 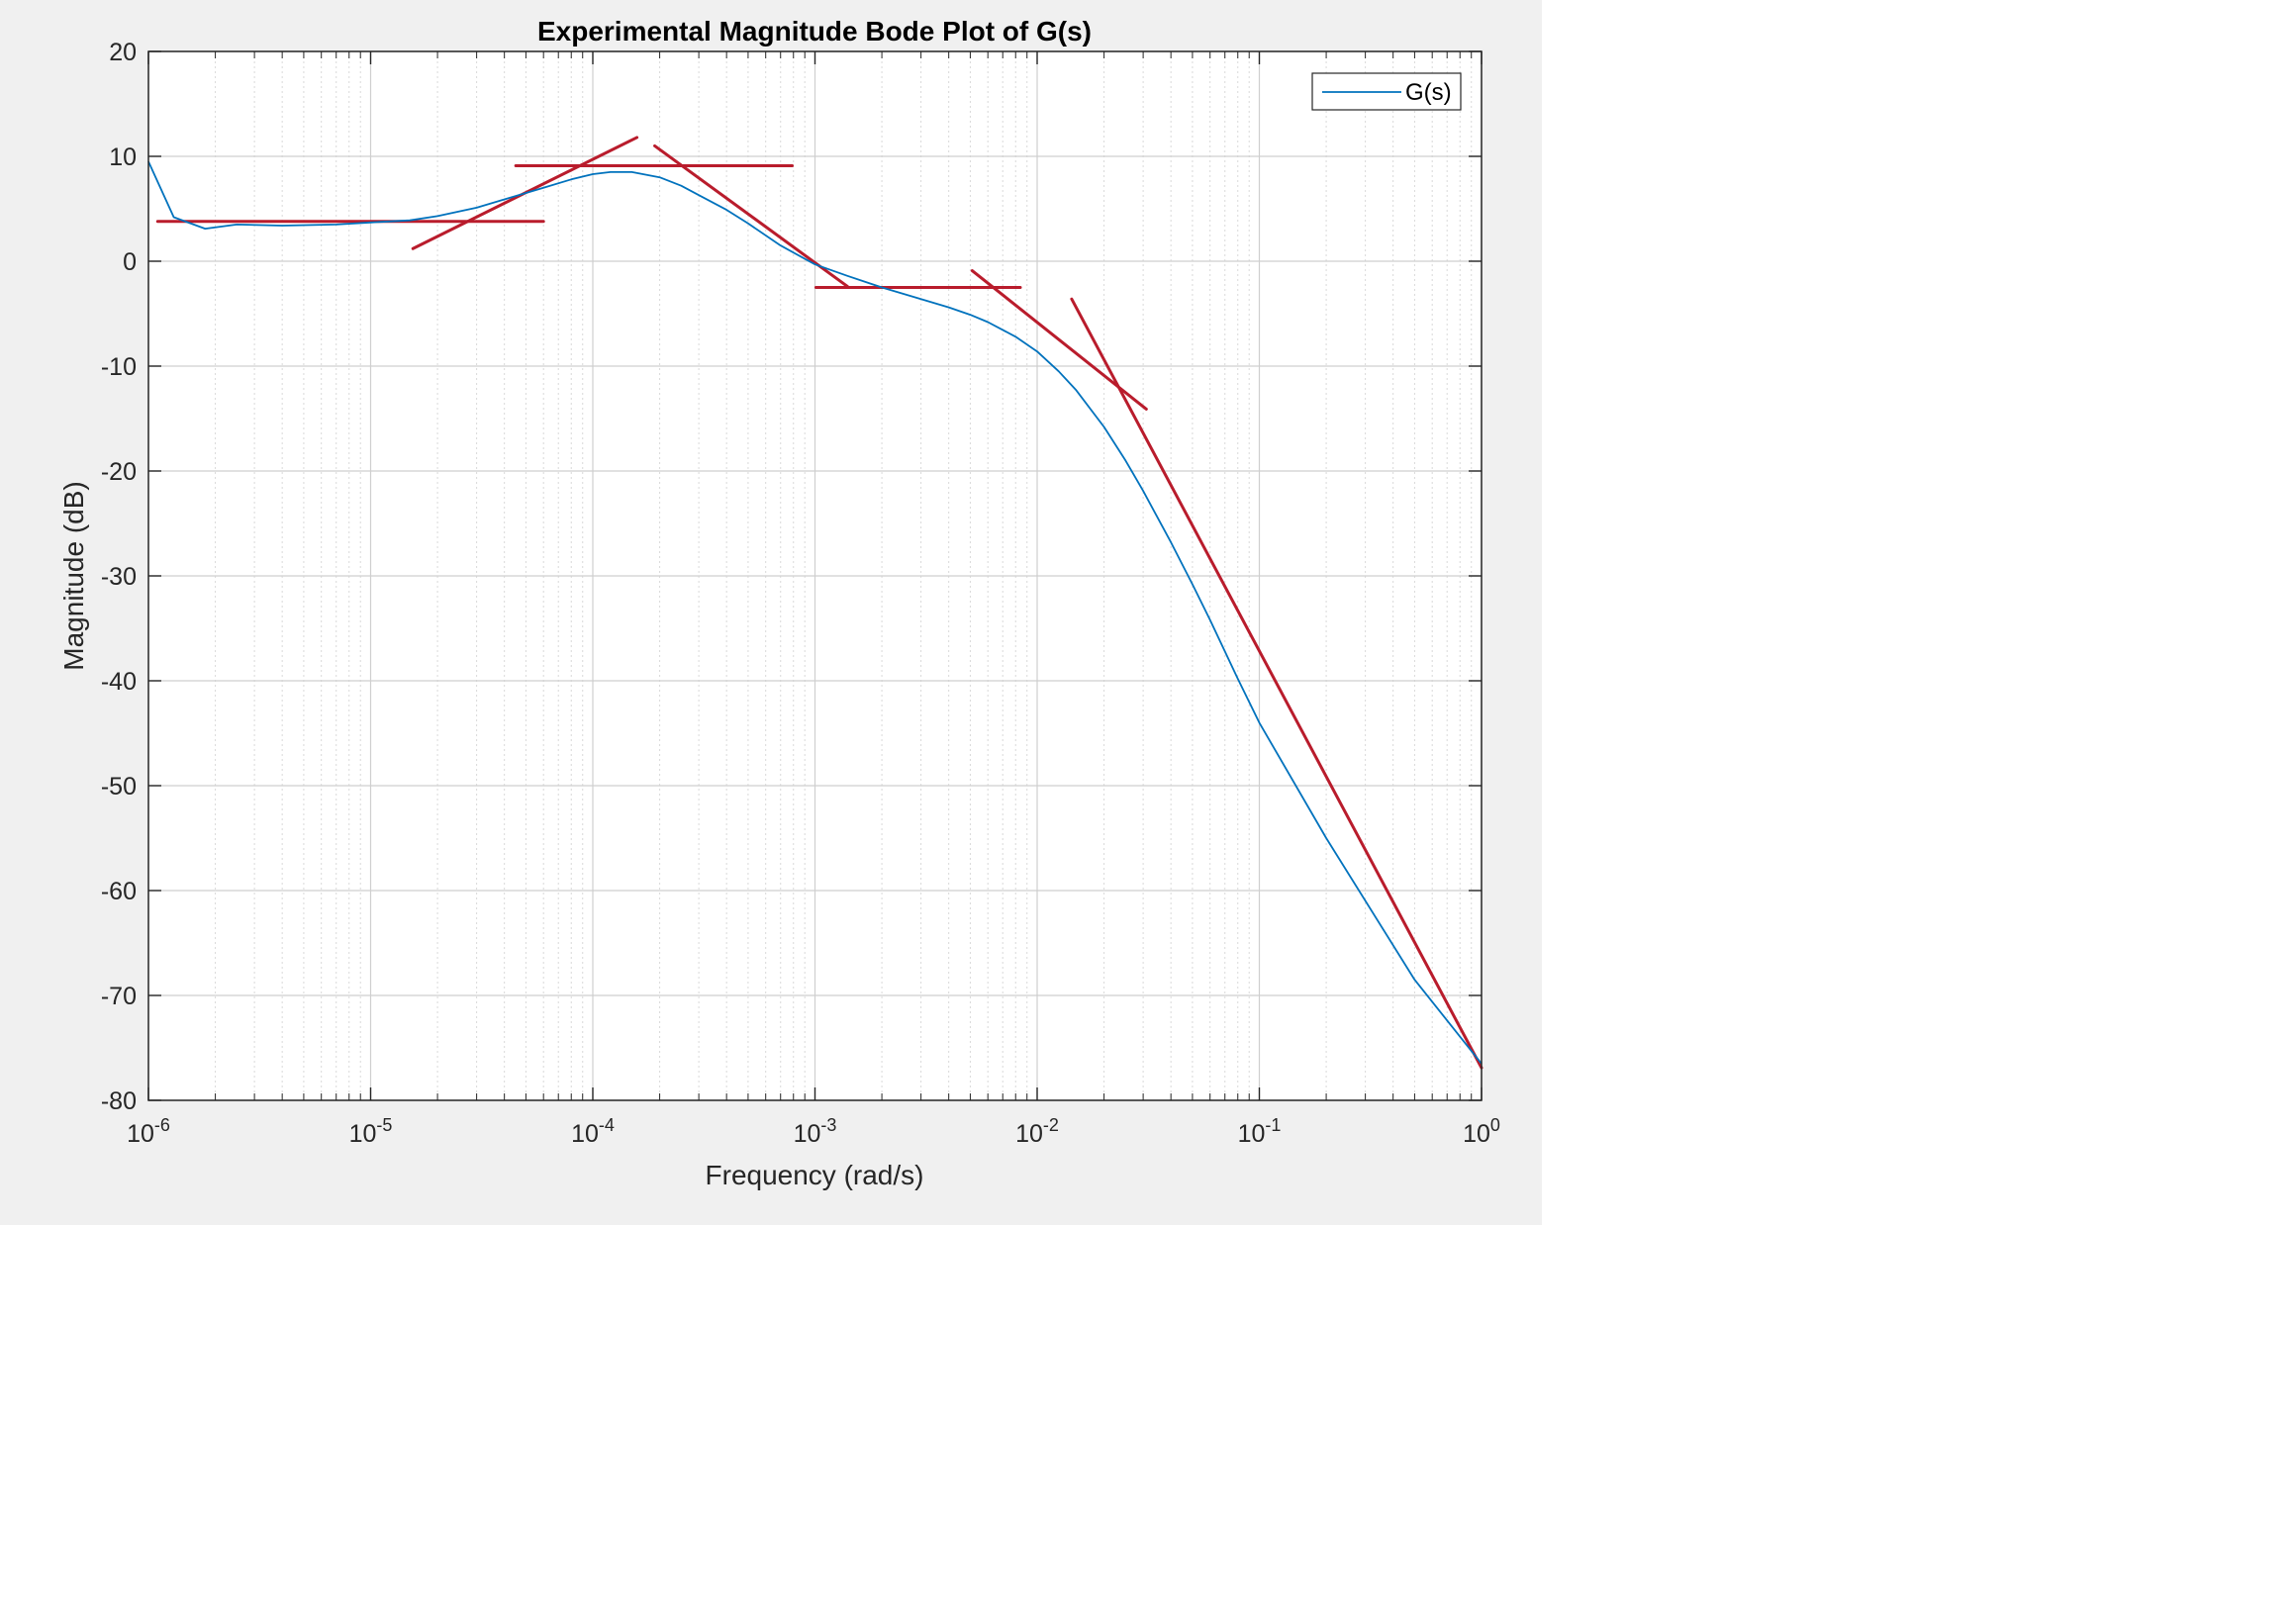 I want to click on x-axis-label: Frequency (rad/s), so click(x=815, y=1175).